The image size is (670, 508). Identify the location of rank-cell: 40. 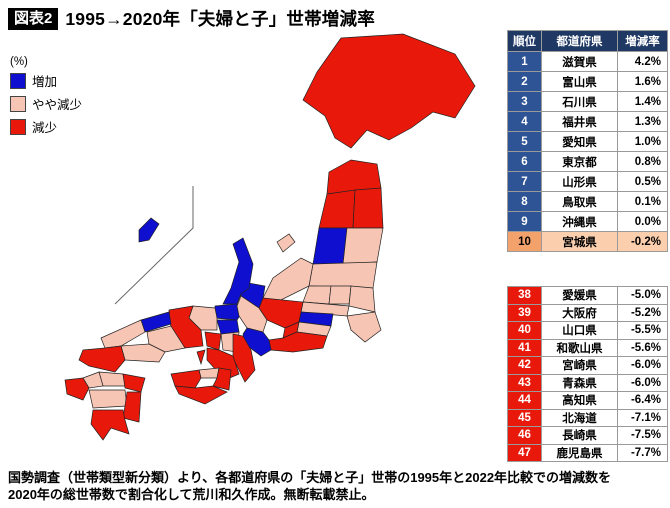
(524, 330).